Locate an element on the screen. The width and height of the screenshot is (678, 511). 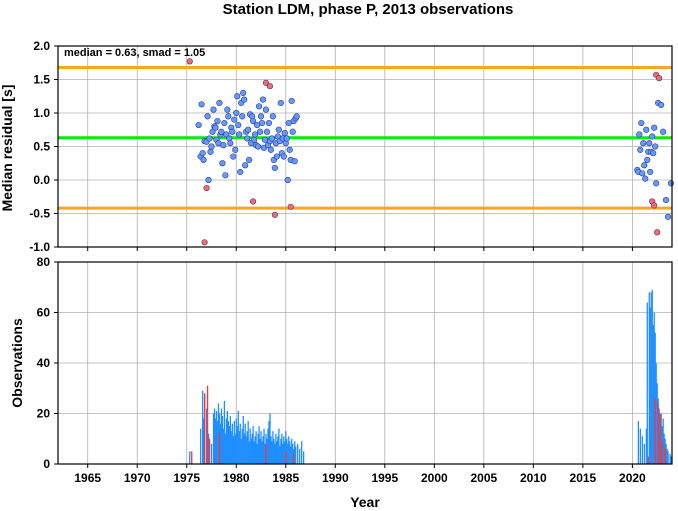
residual-y-tick-label: -1.0 is located at coordinates (39, 247).